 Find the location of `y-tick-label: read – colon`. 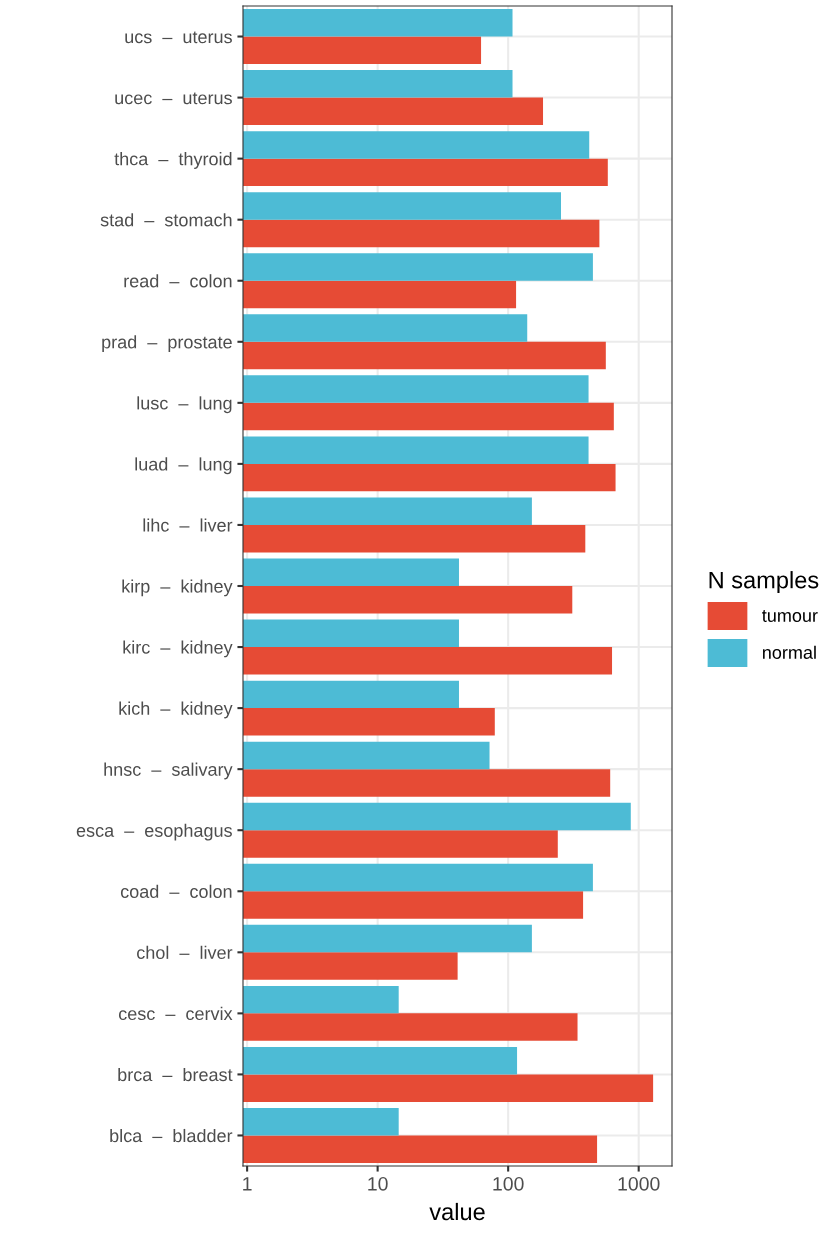

y-tick-label: read – colon is located at coordinates (178, 281).